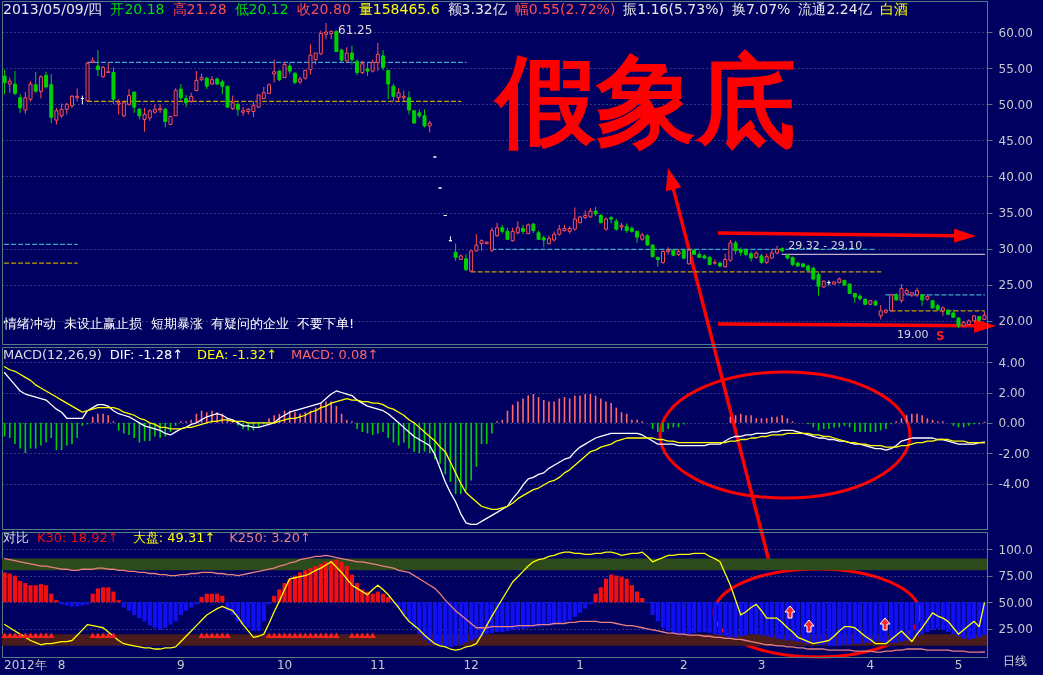  I want to click on text: DIF: -1.28↑, so click(146, 354).